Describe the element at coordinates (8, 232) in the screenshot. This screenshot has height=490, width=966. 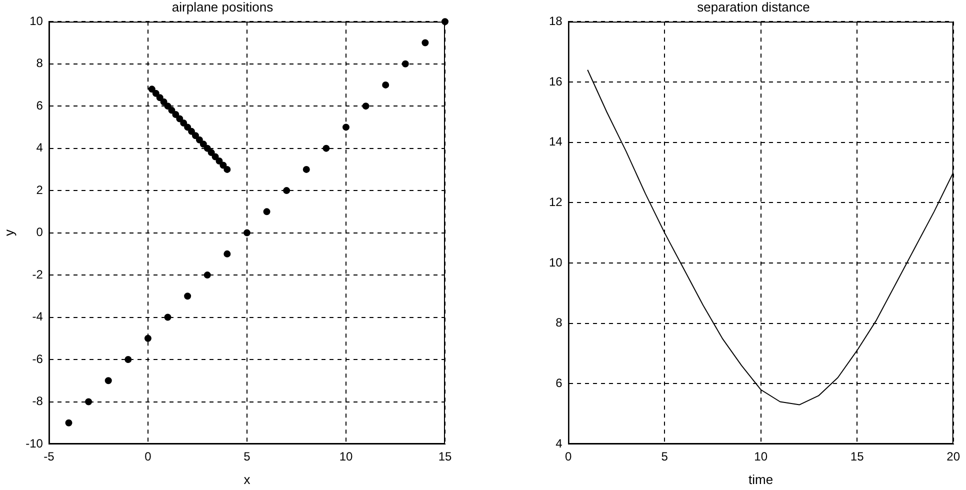
I see `y-axis-title: y` at that location.